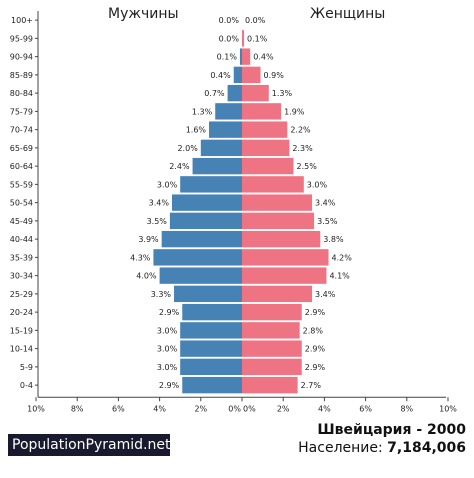 Image resolution: width=474 pixels, height=478 pixels. What do you see at coordinates (255, 20) in the screenshot?
I see `female-value-label: 0.0%` at bounding box center [255, 20].